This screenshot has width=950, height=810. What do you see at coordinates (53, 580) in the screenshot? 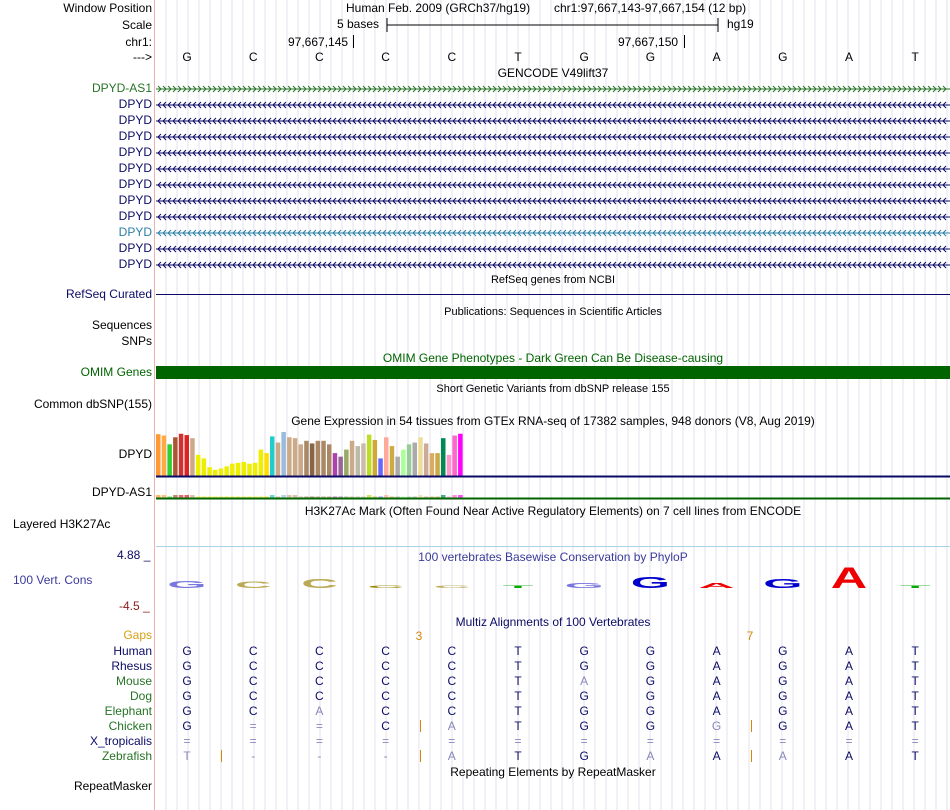
I see `phylop-label: 100 Vert. Cons` at bounding box center [53, 580].